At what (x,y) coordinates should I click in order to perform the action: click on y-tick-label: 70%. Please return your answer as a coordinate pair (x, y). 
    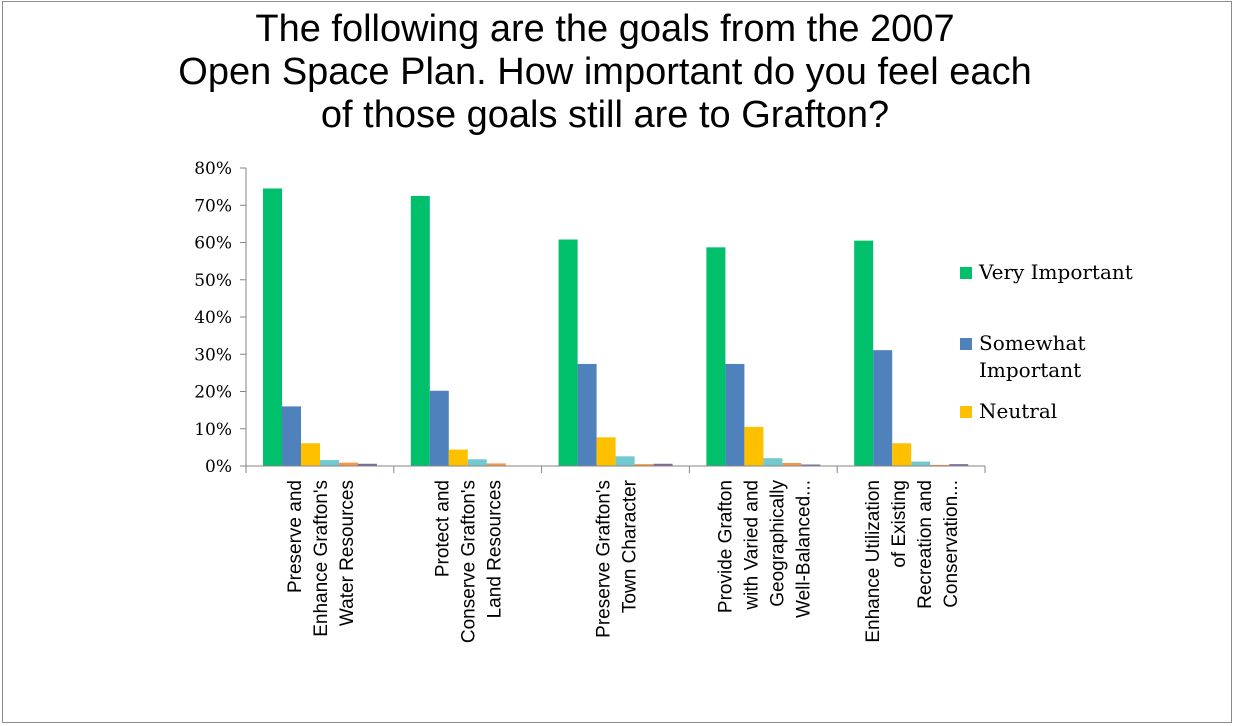
    Looking at the image, I should click on (213, 206).